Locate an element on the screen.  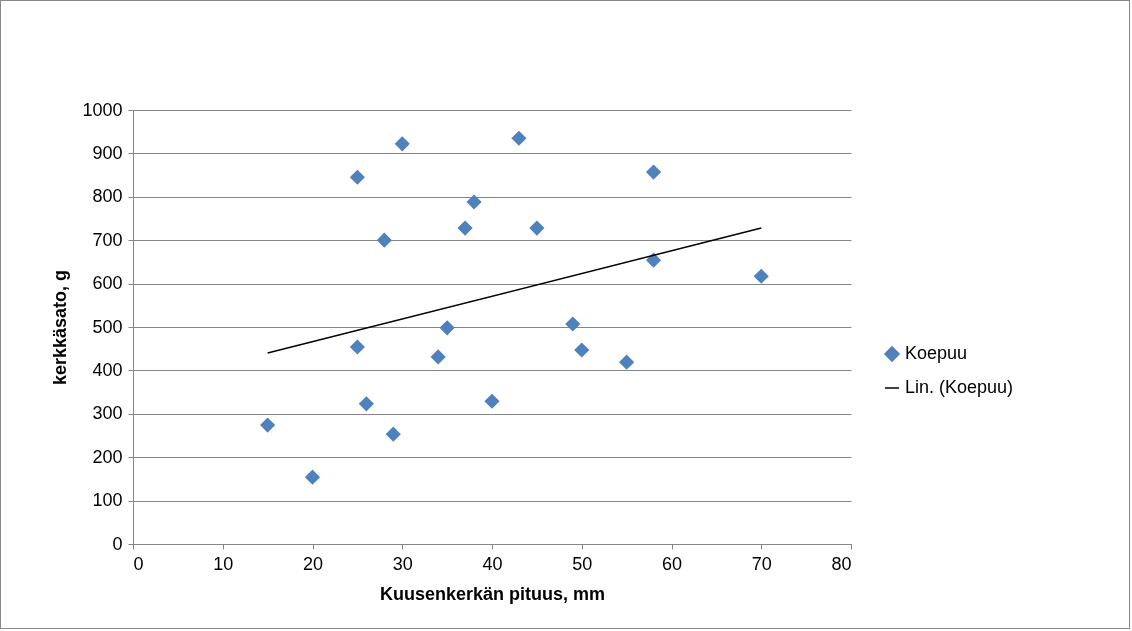
y-tick-label: 300 is located at coordinates (107, 413).